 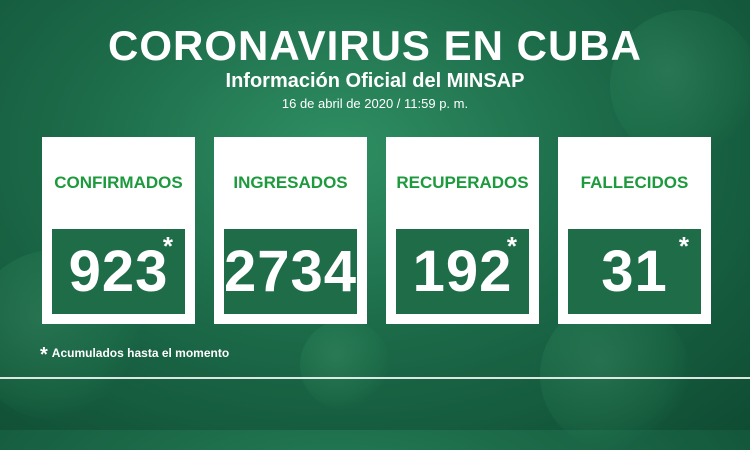 I want to click on card-value-box: 2734, so click(x=290, y=271).